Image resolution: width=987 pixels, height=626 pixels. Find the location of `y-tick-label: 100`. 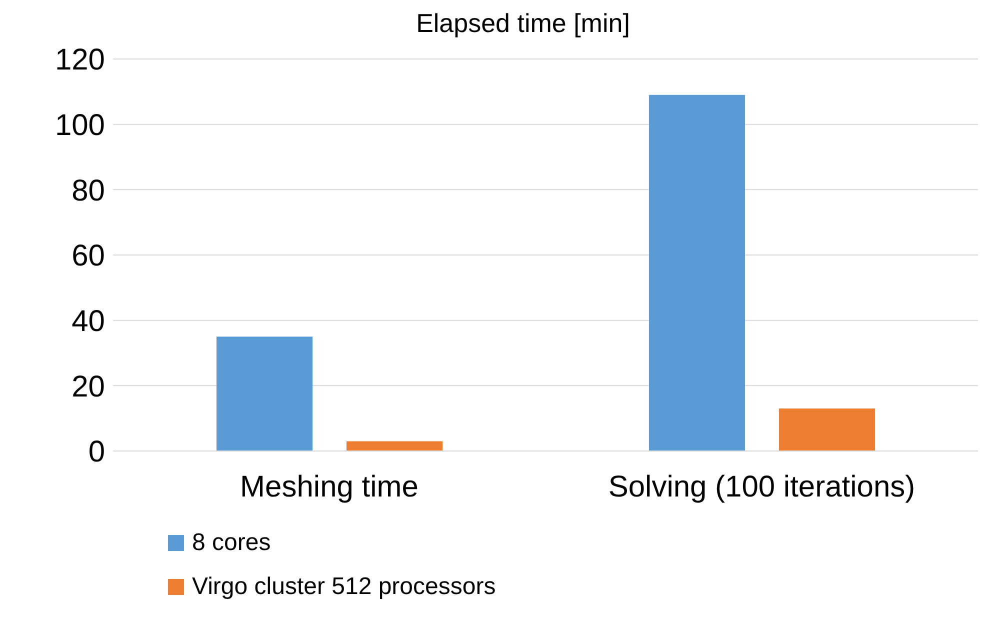

y-tick-label: 100 is located at coordinates (79, 125).